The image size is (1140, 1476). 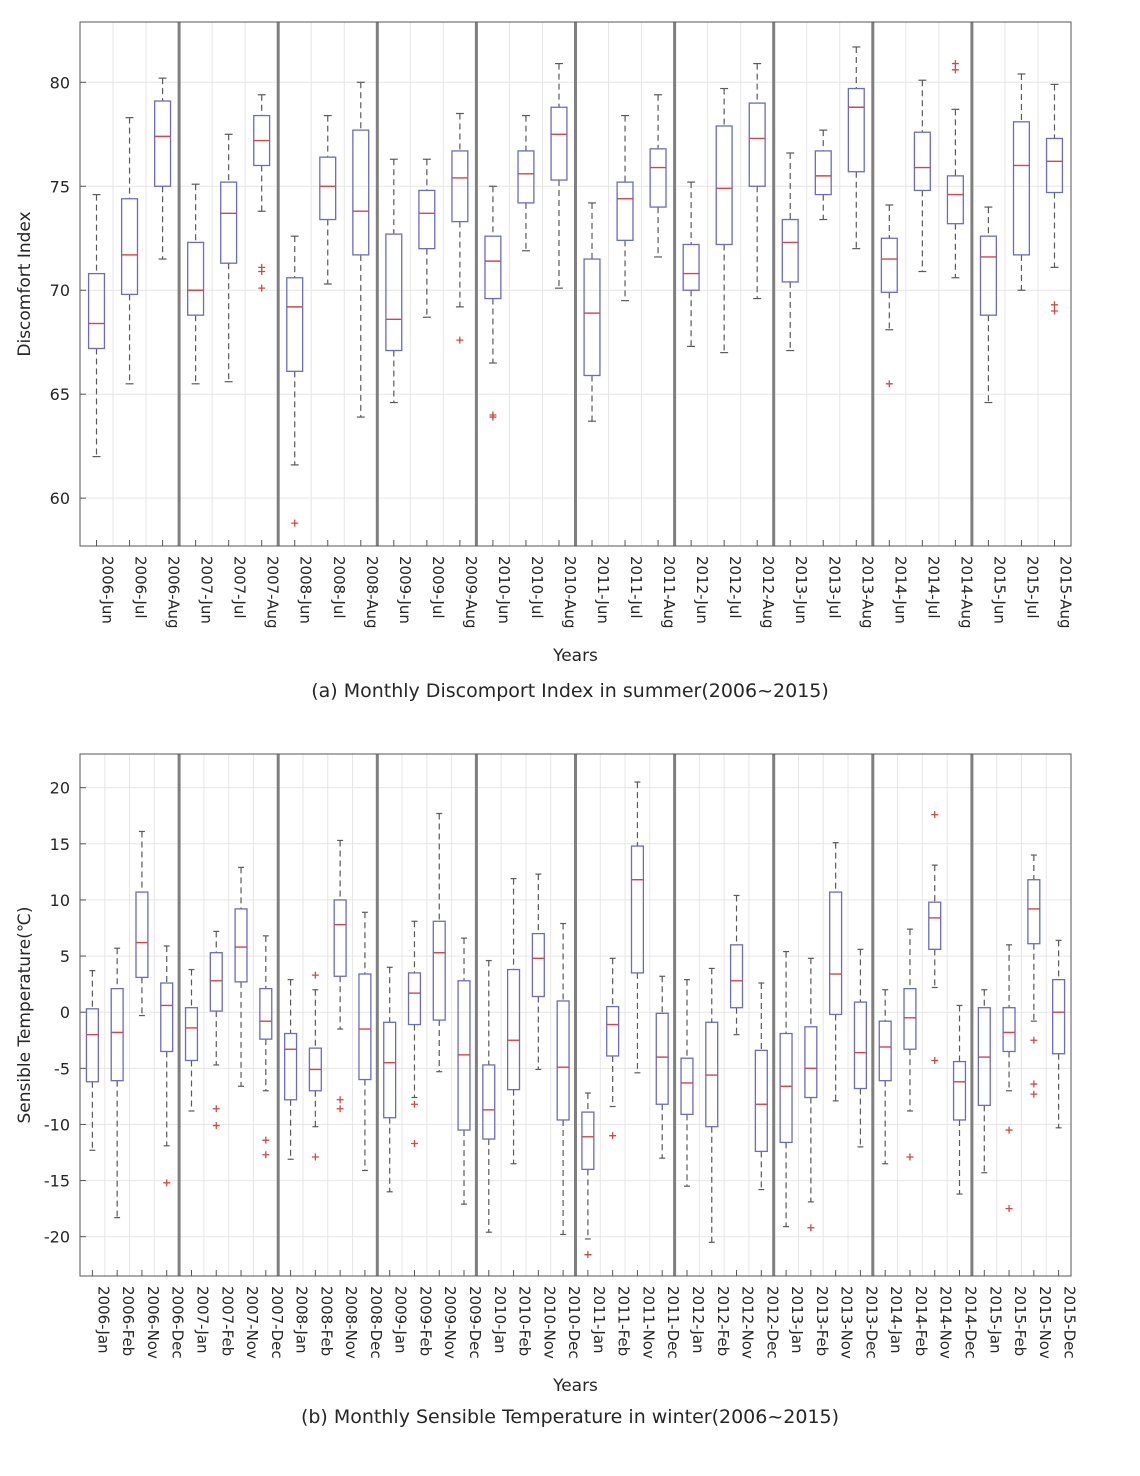 I want to click on y-tick-label: -15, so click(x=57, y=1181).